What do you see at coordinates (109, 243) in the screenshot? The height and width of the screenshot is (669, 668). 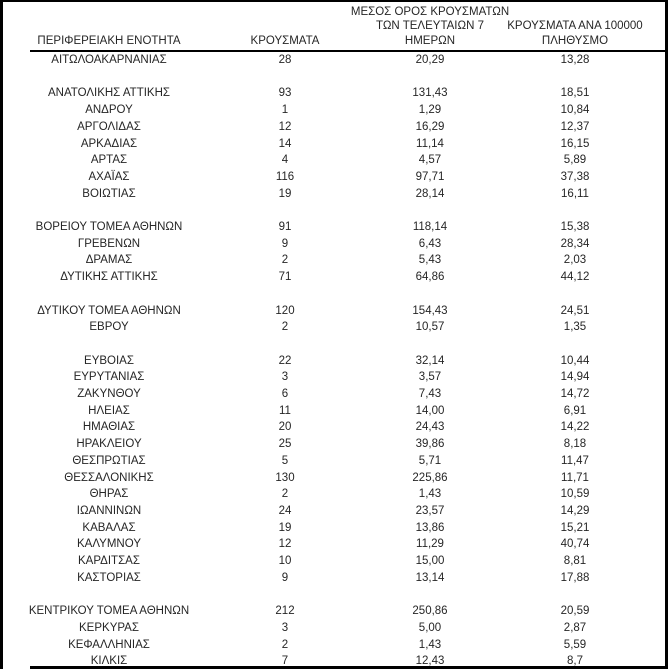 I see `regional-unit-cell: ΓΡΕΒΕΝΩΝ` at bounding box center [109, 243].